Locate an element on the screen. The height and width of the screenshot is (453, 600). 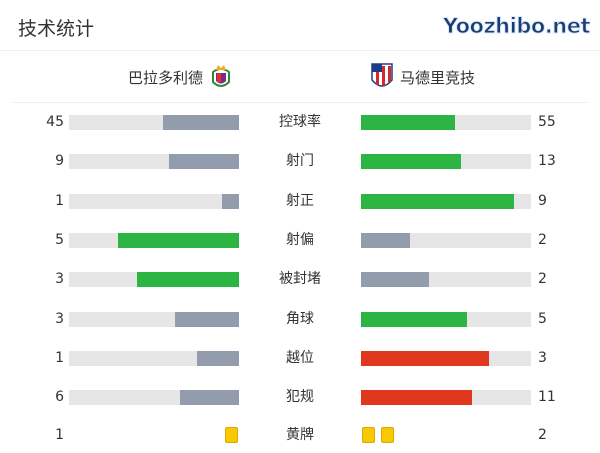
home-value: 6 is located at coordinates (59, 397).